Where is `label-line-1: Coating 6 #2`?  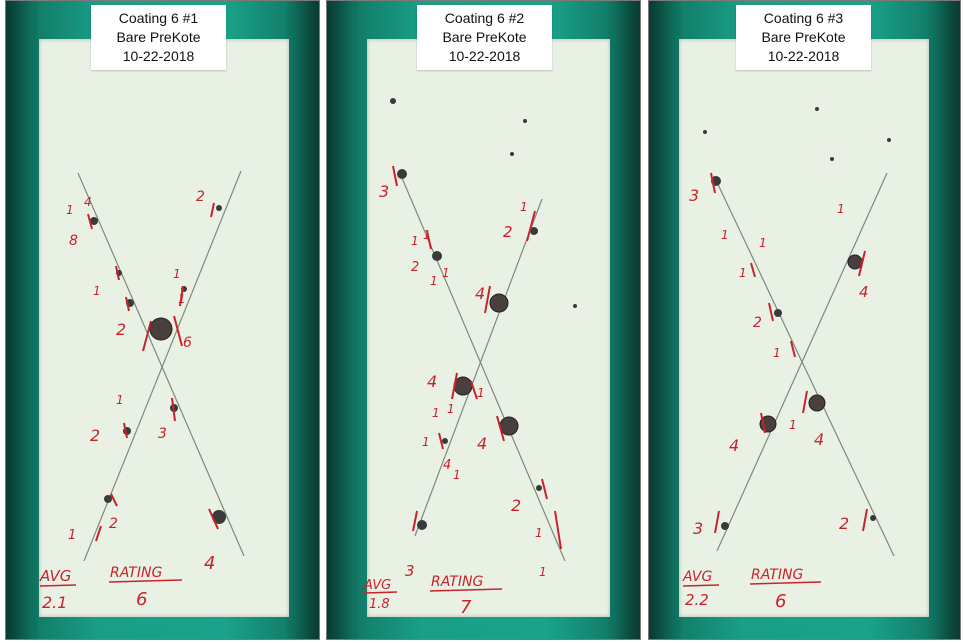 label-line-1: Coating 6 #2 is located at coordinates (484, 18).